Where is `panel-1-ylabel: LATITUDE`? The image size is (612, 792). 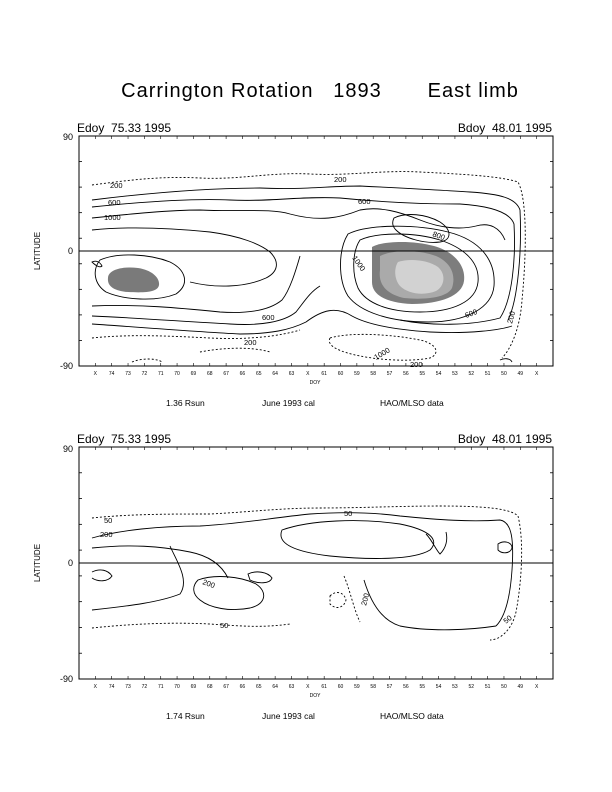
panel-1-ylabel: LATITUDE is located at coordinates (37, 251).